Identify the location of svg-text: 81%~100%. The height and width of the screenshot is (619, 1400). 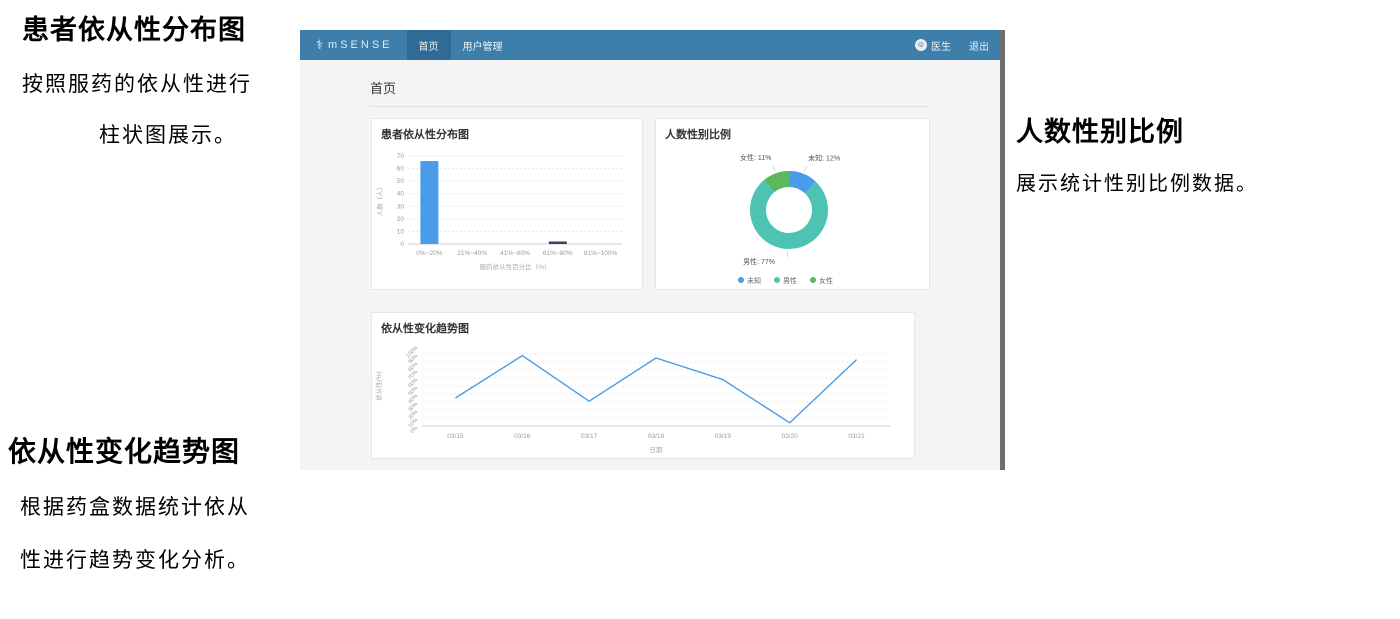
(601, 253).